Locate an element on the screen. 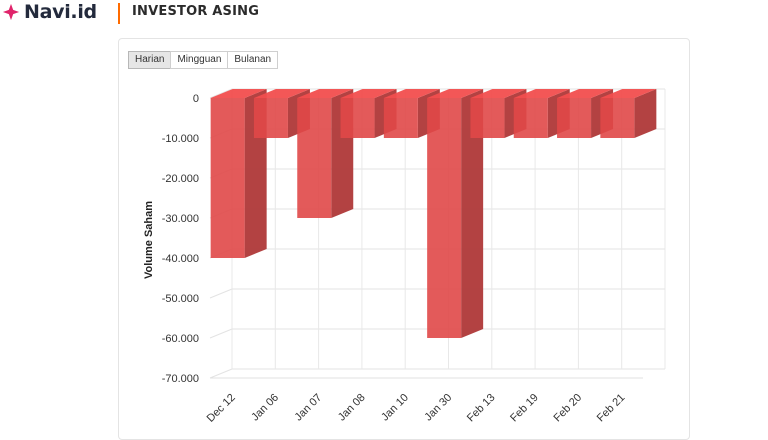 The height and width of the screenshot is (440, 768). x-tick-label: Jan 07 is located at coordinates (309, 408).